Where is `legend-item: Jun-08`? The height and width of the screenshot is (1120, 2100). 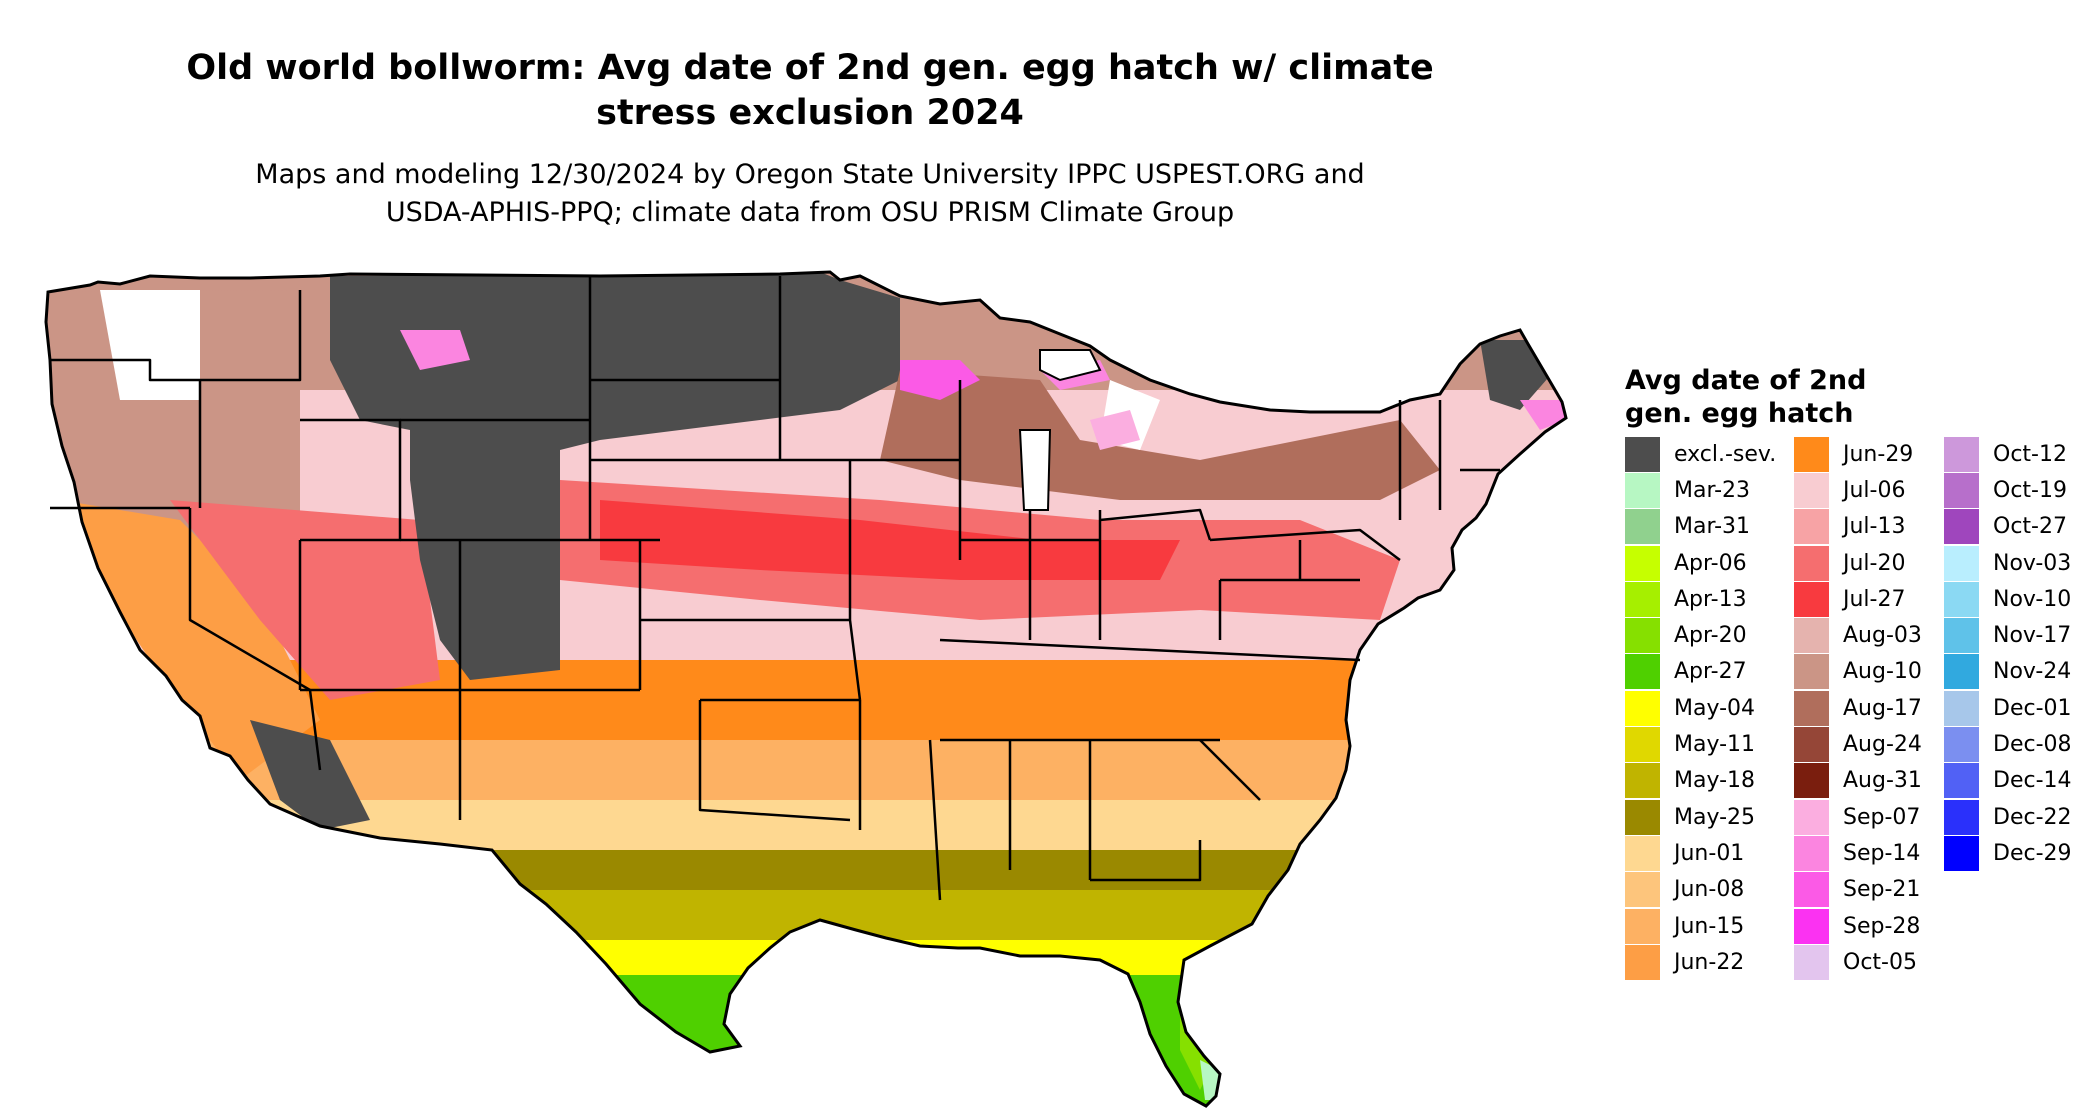
legend-item: Jun-08 is located at coordinates (1709, 890).